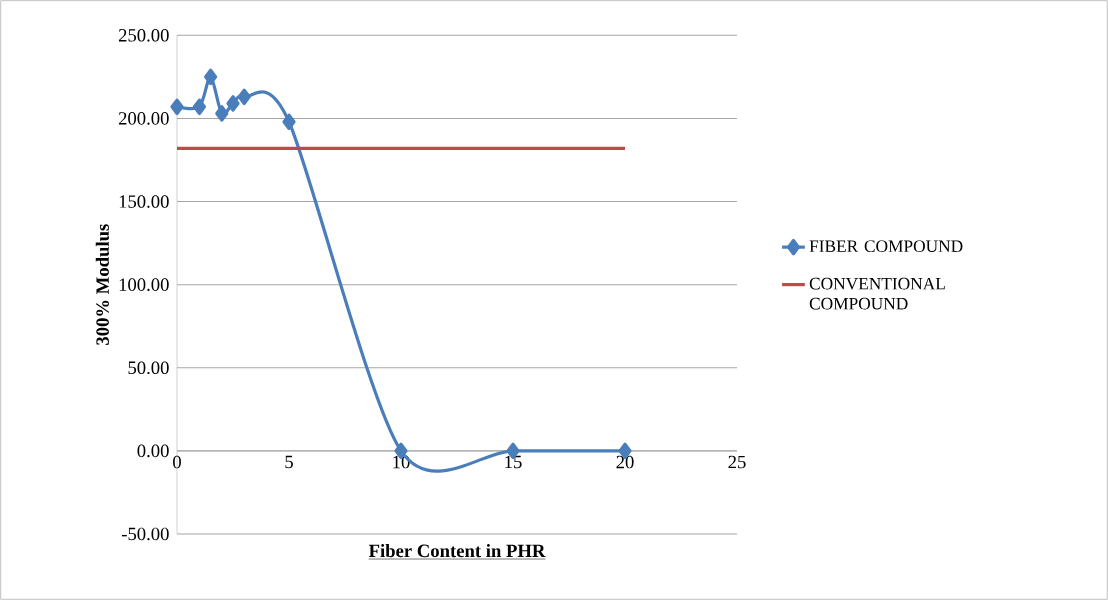 This screenshot has height=600, width=1108. I want to click on x-tick-label: 0, so click(177, 462).